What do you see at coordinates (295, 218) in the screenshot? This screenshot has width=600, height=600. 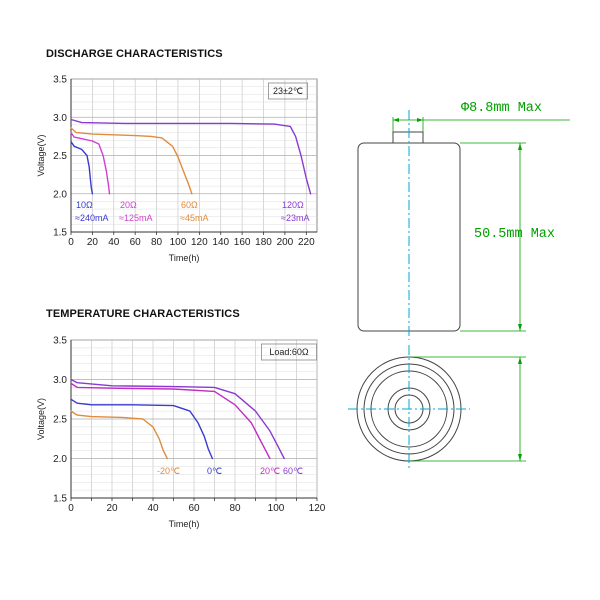 I see `discharge-curve-sublabel-3: ≈23mA` at bounding box center [295, 218].